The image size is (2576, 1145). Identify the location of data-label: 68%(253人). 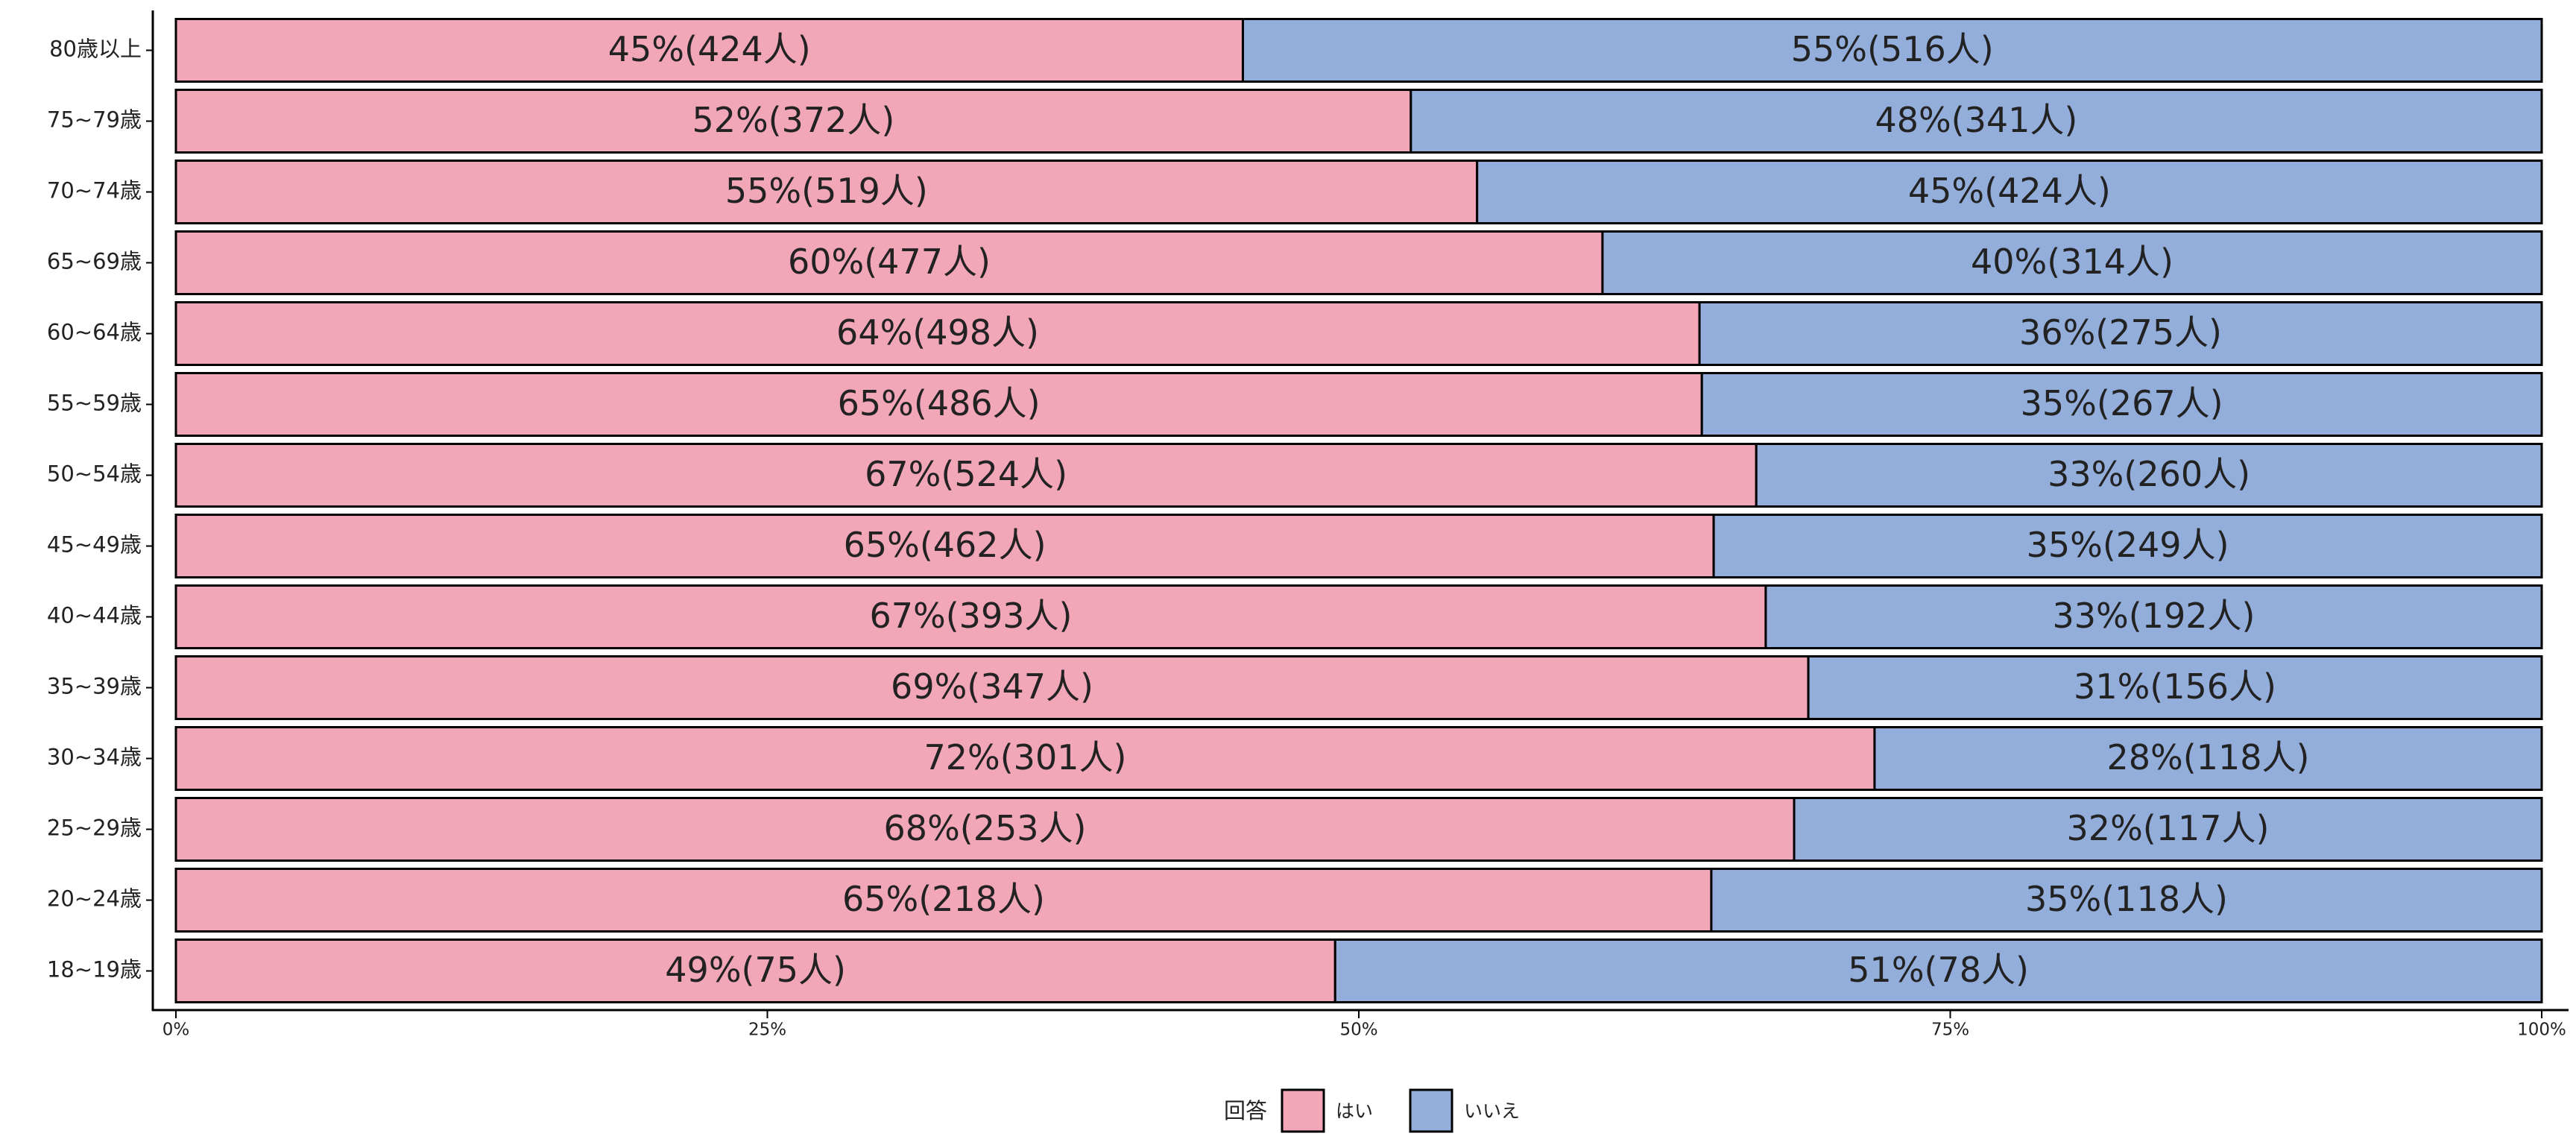
(985, 828).